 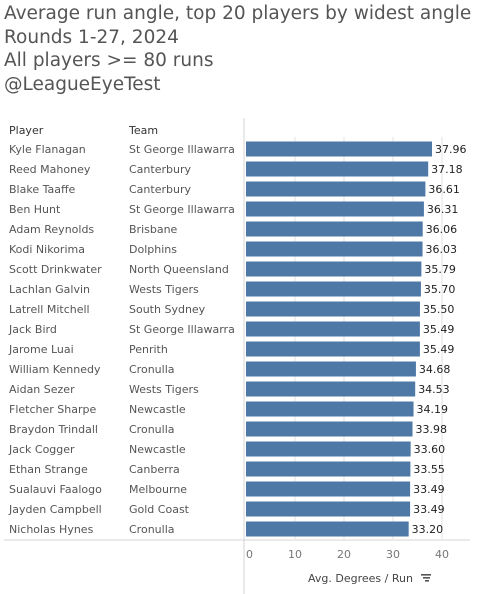 I want to click on x-axis: 0 10 20 30 40, so click(x=347, y=554).